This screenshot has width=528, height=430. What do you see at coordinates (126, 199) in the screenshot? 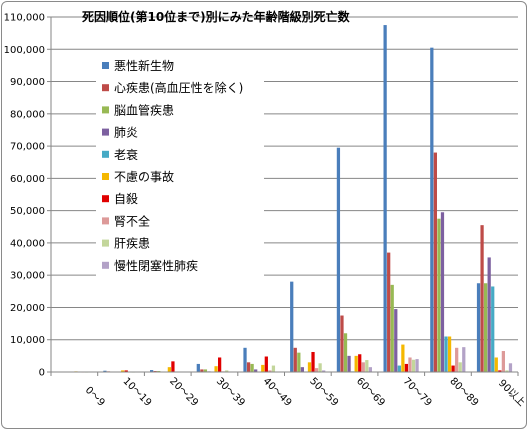
I see `legend-entry-label: 自殺` at bounding box center [126, 199].